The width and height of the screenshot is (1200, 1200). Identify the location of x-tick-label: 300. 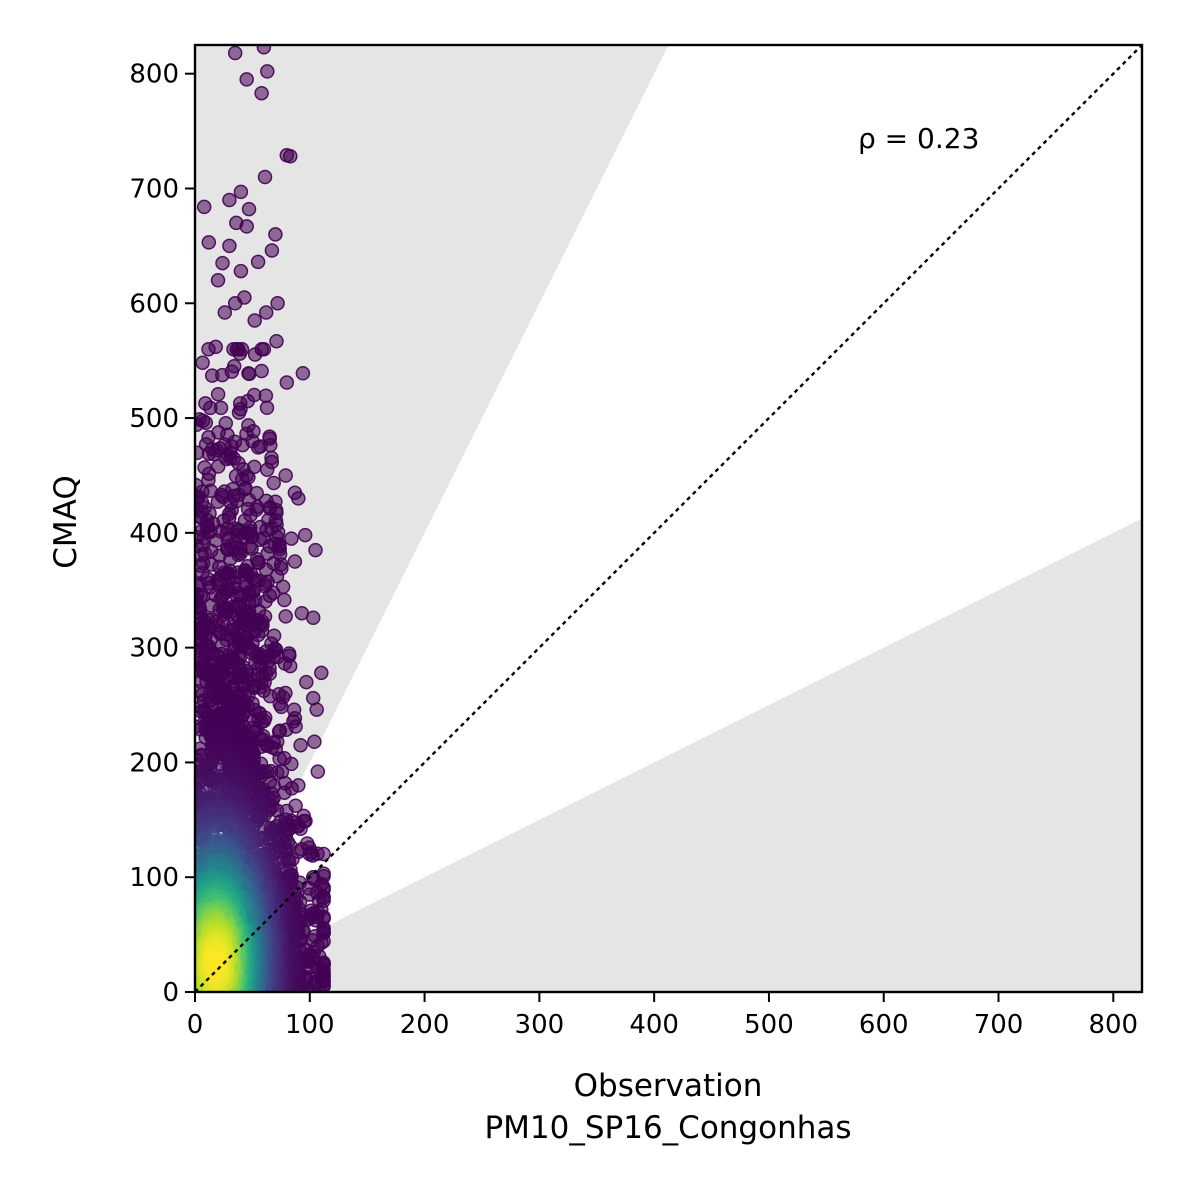
(540, 1025).